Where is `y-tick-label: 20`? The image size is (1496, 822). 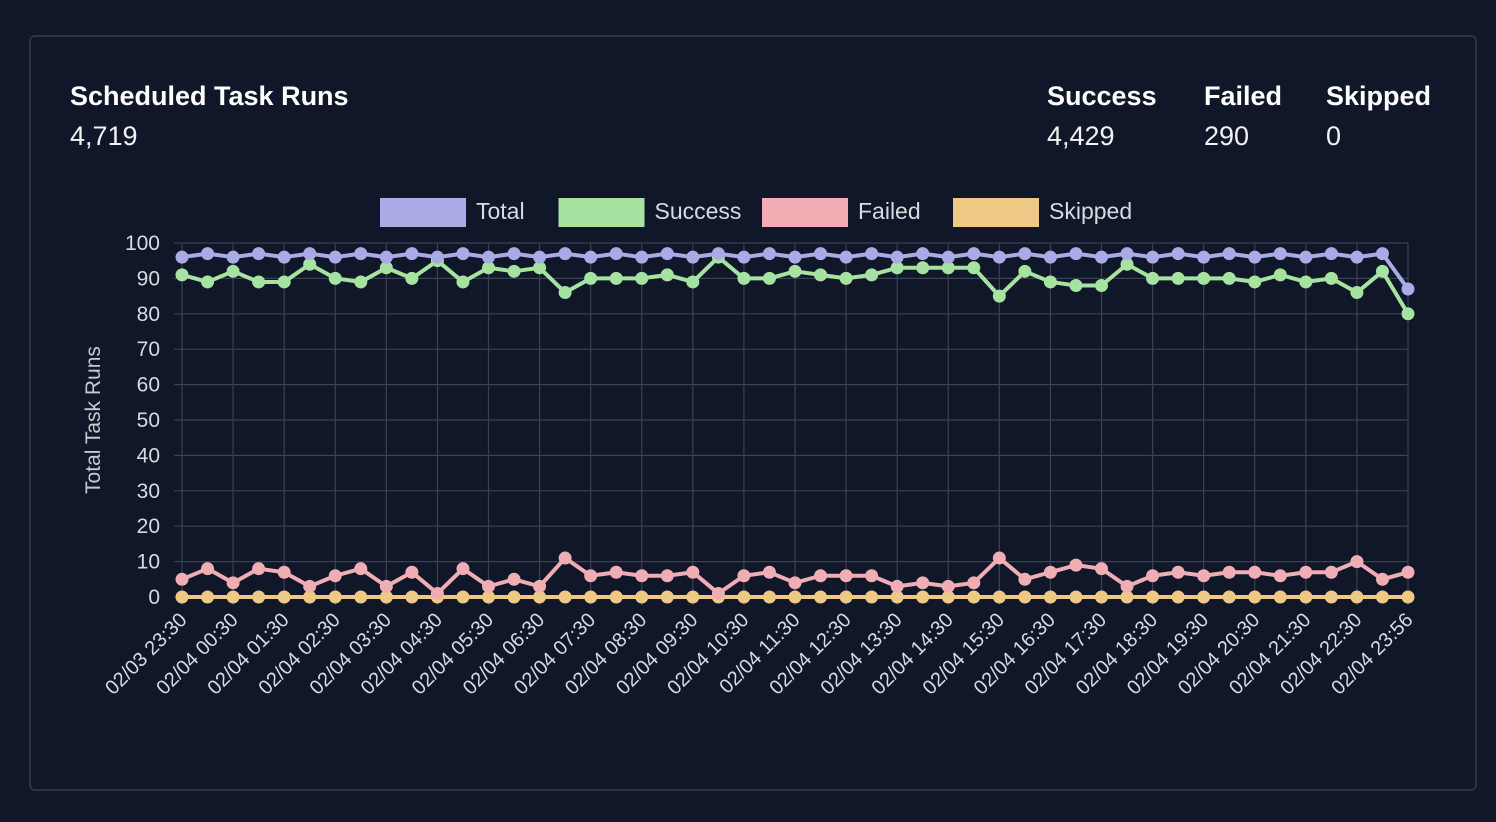 y-tick-label: 20 is located at coordinates (148, 526).